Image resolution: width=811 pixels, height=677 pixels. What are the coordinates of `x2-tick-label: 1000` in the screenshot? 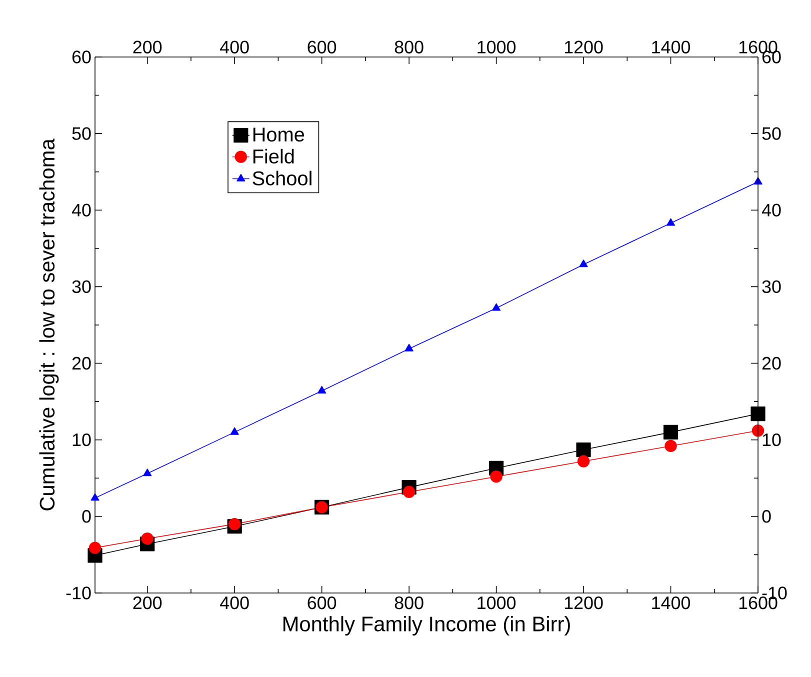 It's located at (497, 47).